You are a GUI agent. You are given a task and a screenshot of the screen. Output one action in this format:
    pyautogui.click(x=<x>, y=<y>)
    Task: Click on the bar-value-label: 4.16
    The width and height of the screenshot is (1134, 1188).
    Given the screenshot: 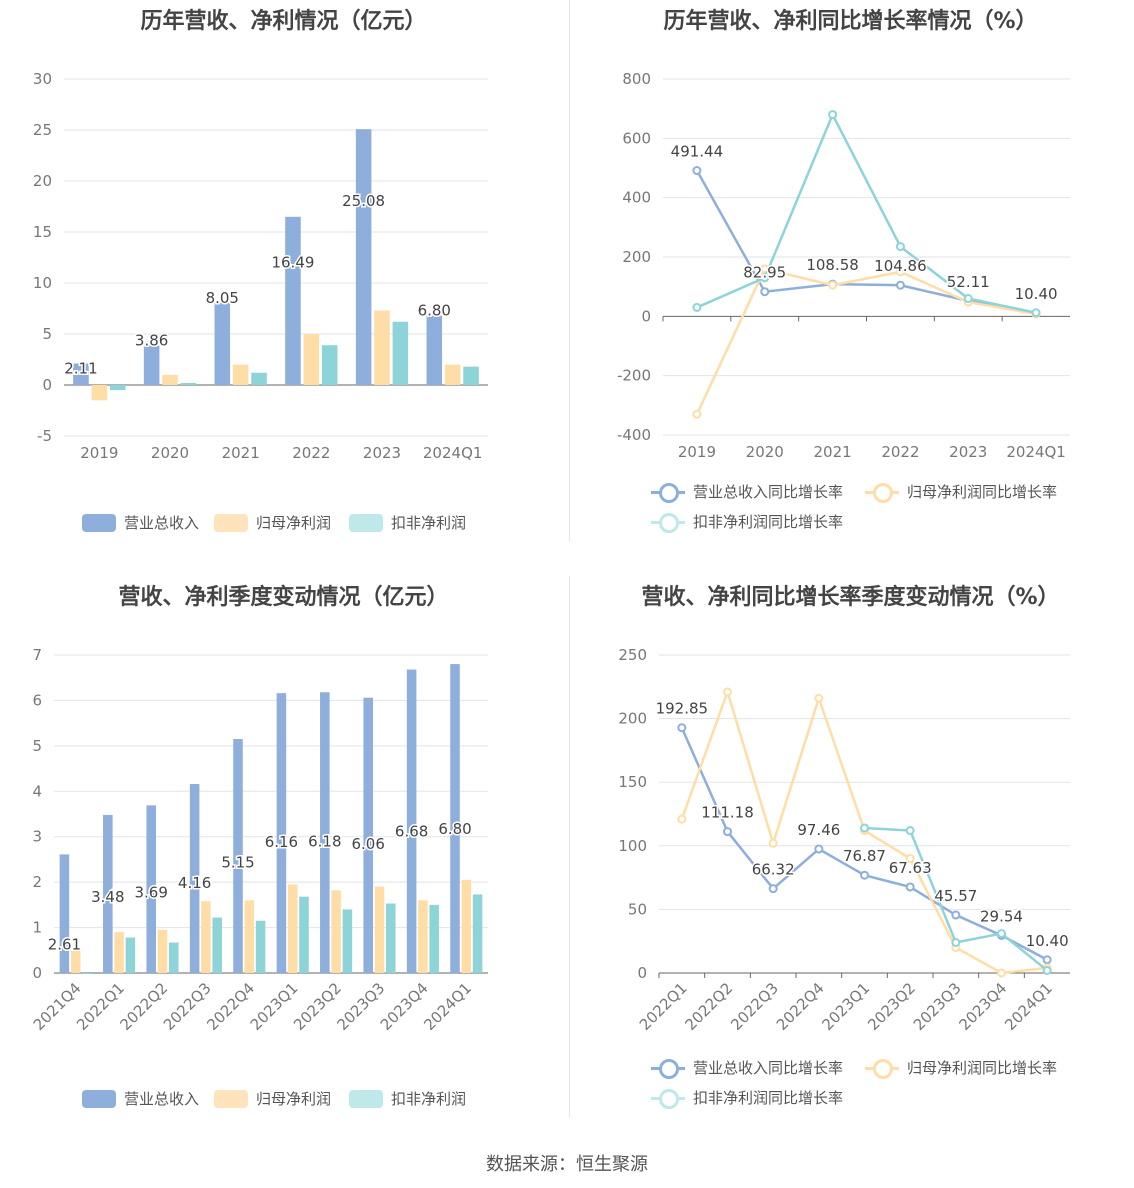 What is the action you would take?
    pyautogui.click(x=194, y=883)
    